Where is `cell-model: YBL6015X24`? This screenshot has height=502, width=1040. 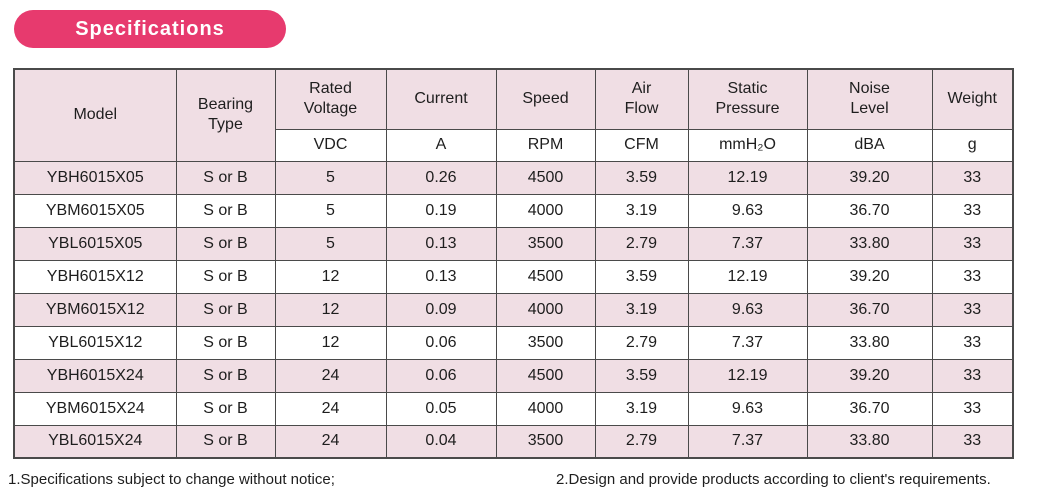
cell-model: YBL6015X24 is located at coordinates (95, 441).